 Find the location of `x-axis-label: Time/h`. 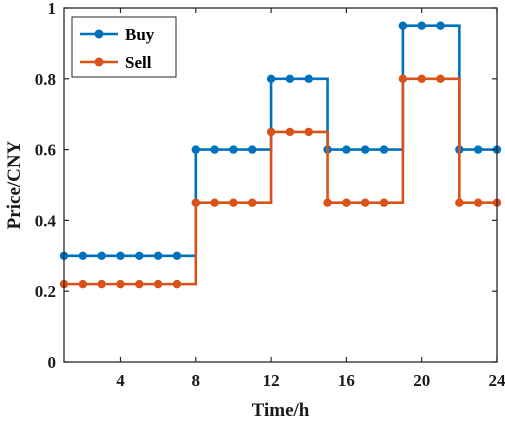

x-axis-label: Time/h is located at coordinates (281, 410).